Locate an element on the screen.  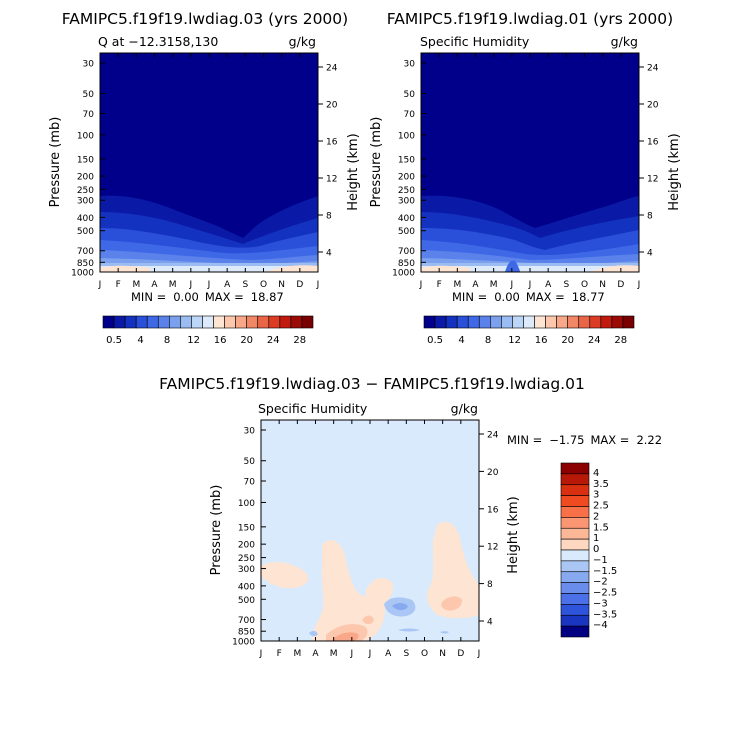
left-month-label: S is located at coordinates (245, 285).